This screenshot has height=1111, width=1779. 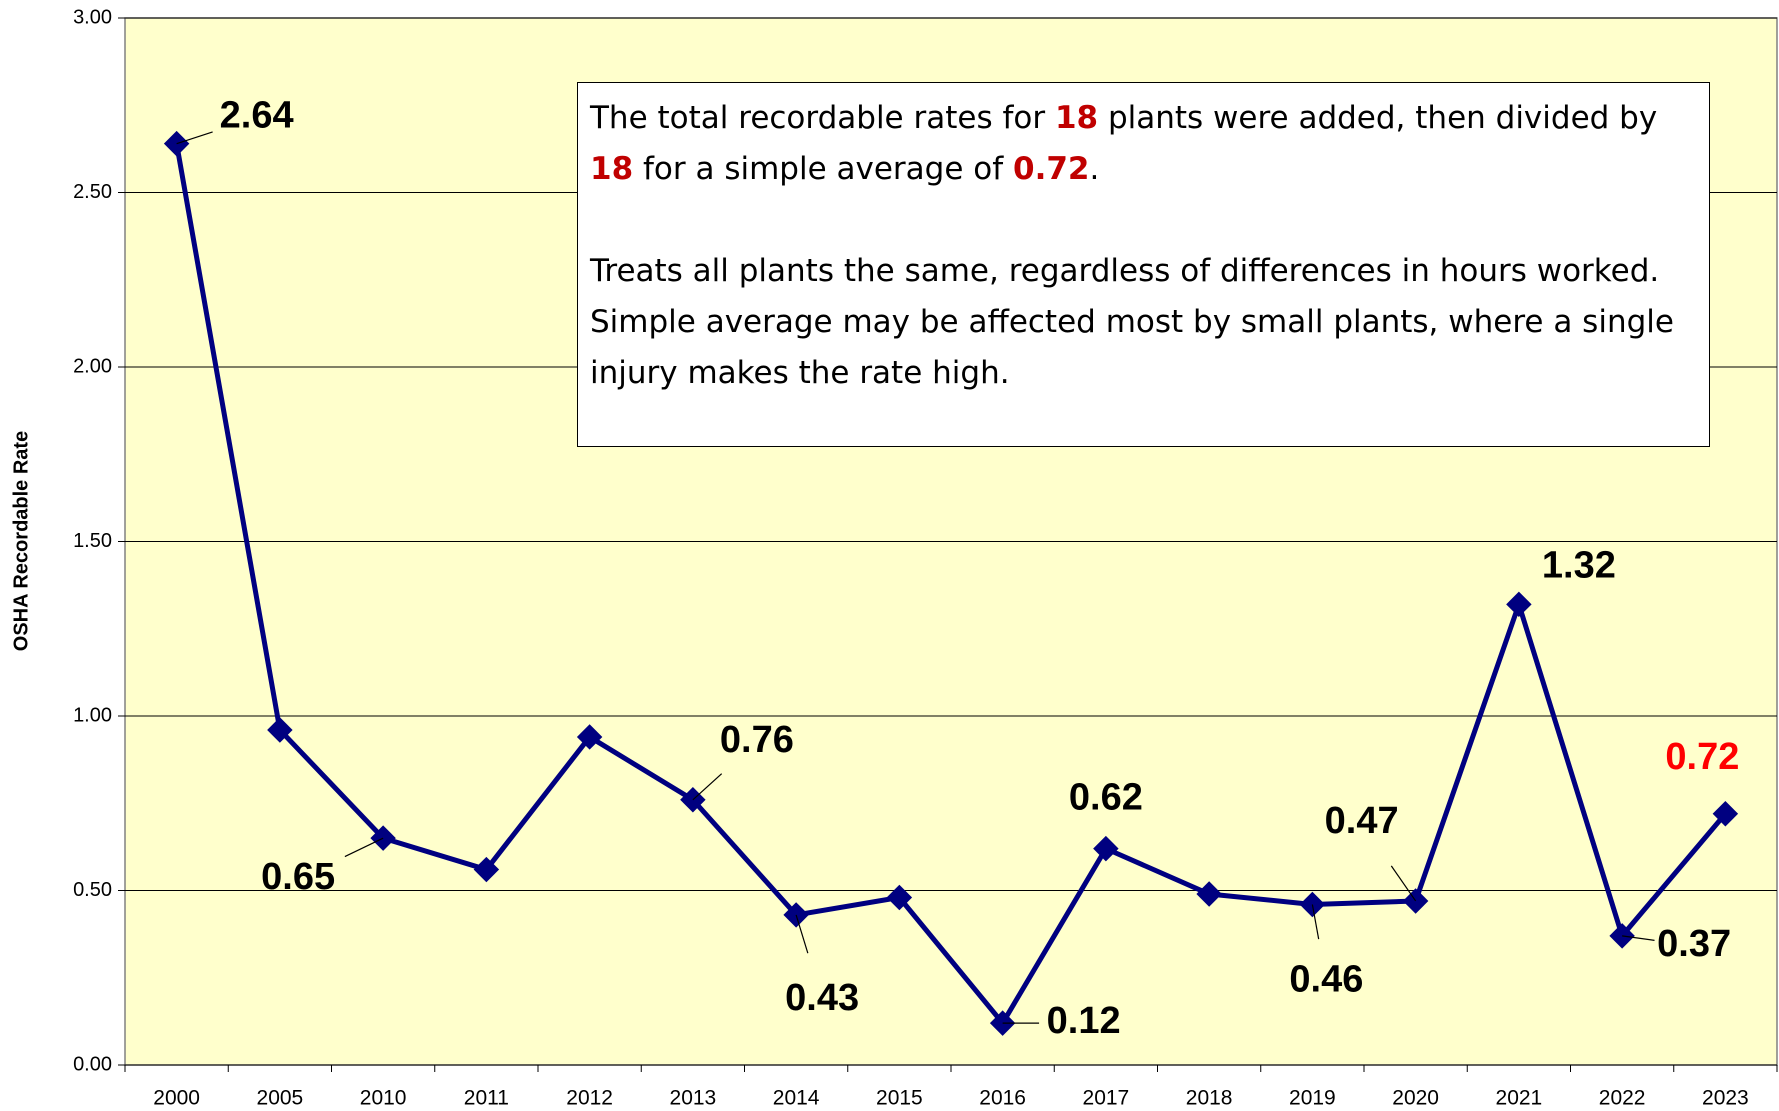 I want to click on y-tick-label: 2.00, so click(x=92, y=366).